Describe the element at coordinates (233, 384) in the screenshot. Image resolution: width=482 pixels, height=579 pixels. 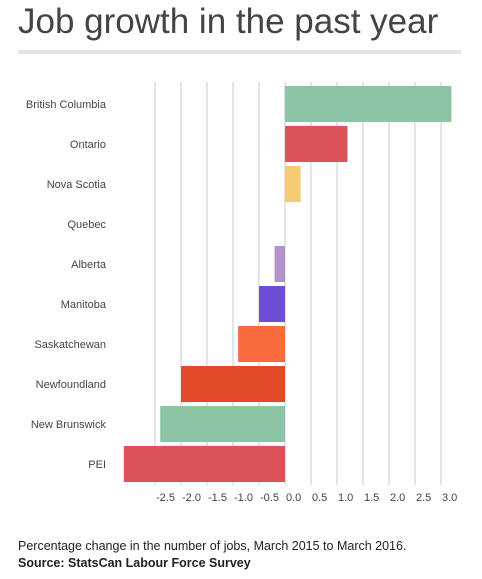
I see `bar-newfoundland` at that location.